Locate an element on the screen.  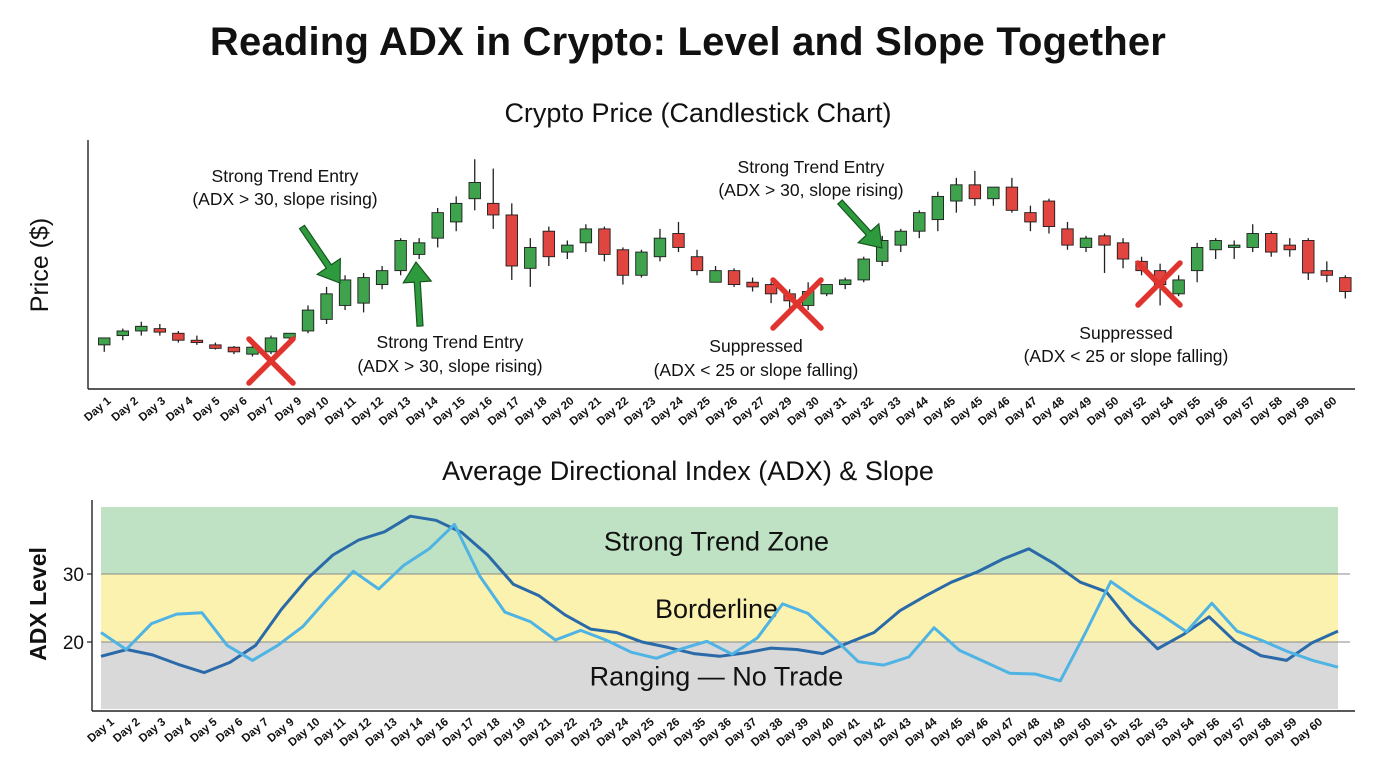
y-tick-label: 30 is located at coordinates (73, 575).